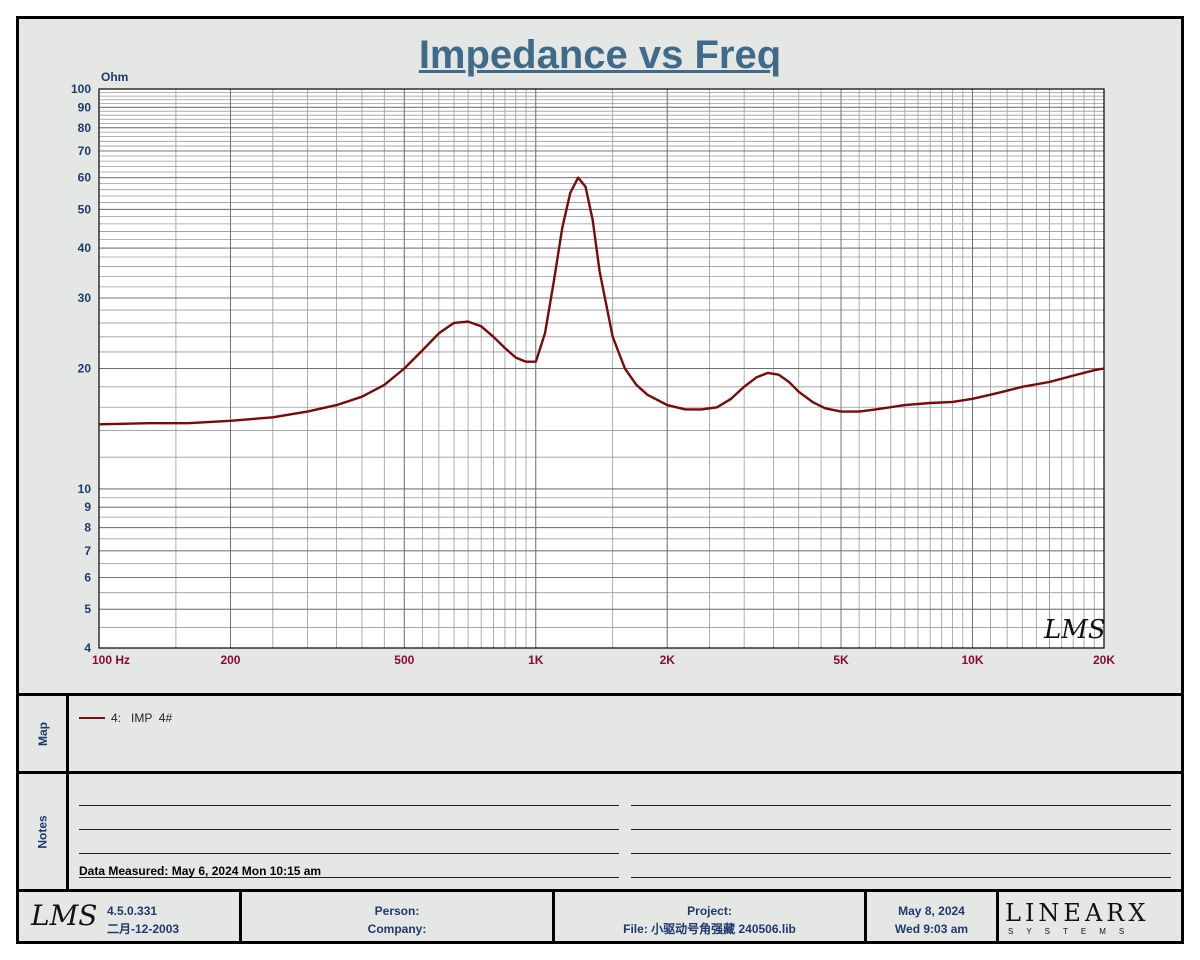 The height and width of the screenshot is (960, 1200). What do you see at coordinates (85, 107) in the screenshot?
I see `y-tick-label: 90` at bounding box center [85, 107].